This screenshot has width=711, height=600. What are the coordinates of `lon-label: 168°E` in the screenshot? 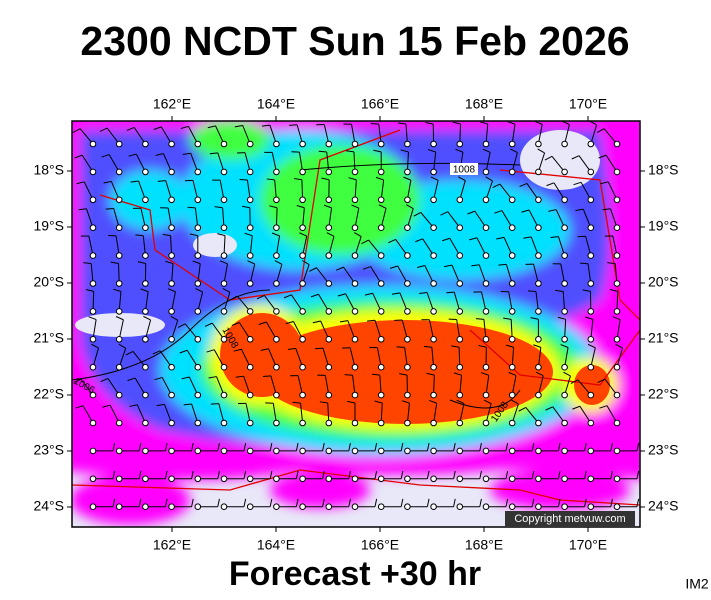 It's located at (484, 104).